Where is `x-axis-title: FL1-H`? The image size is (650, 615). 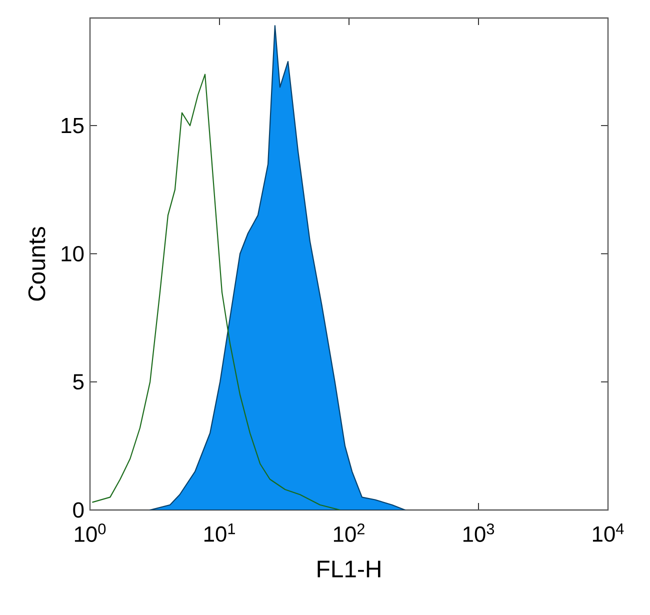
x-axis-title: FL1-H is located at coordinates (349, 569).